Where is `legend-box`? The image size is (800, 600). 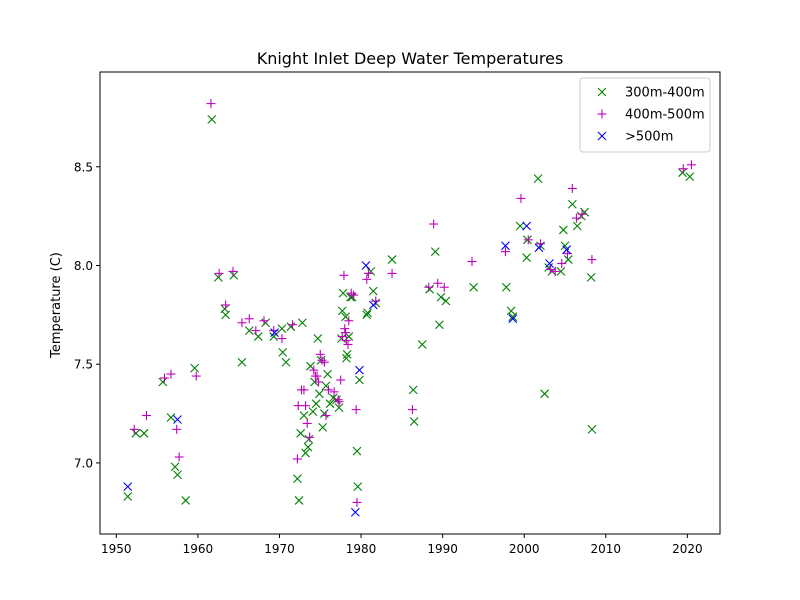 legend-box is located at coordinates (645, 115).